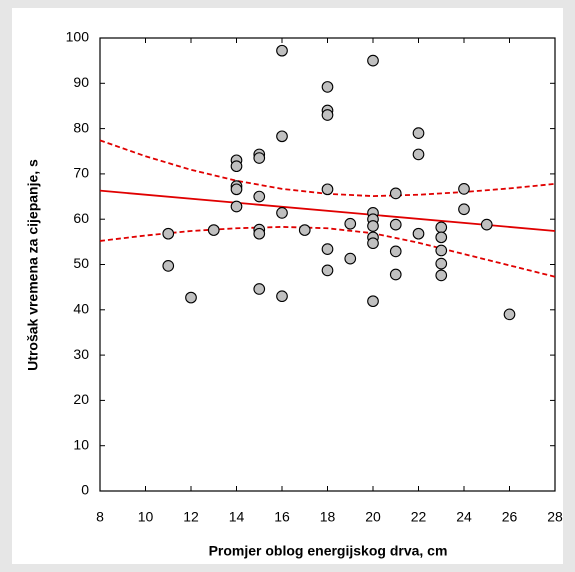 Image resolution: width=575 pixels, height=572 pixels. Describe the element at coordinates (81, 127) in the screenshot. I see `y-tick-label: 80` at that location.